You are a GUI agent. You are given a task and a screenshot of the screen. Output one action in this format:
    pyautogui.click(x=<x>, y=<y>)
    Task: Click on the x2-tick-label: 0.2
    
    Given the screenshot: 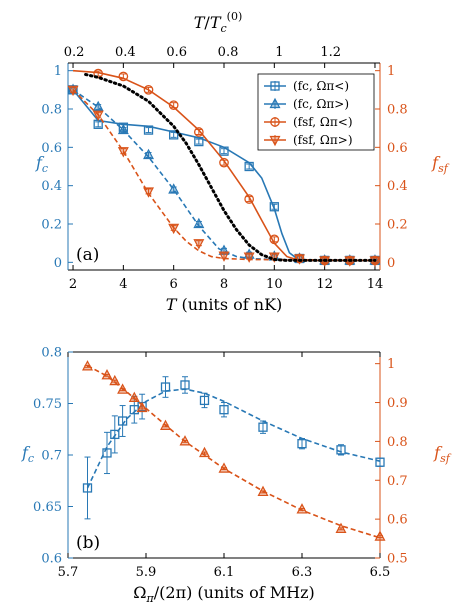 What is the action you would take?
    pyautogui.click(x=74, y=52)
    